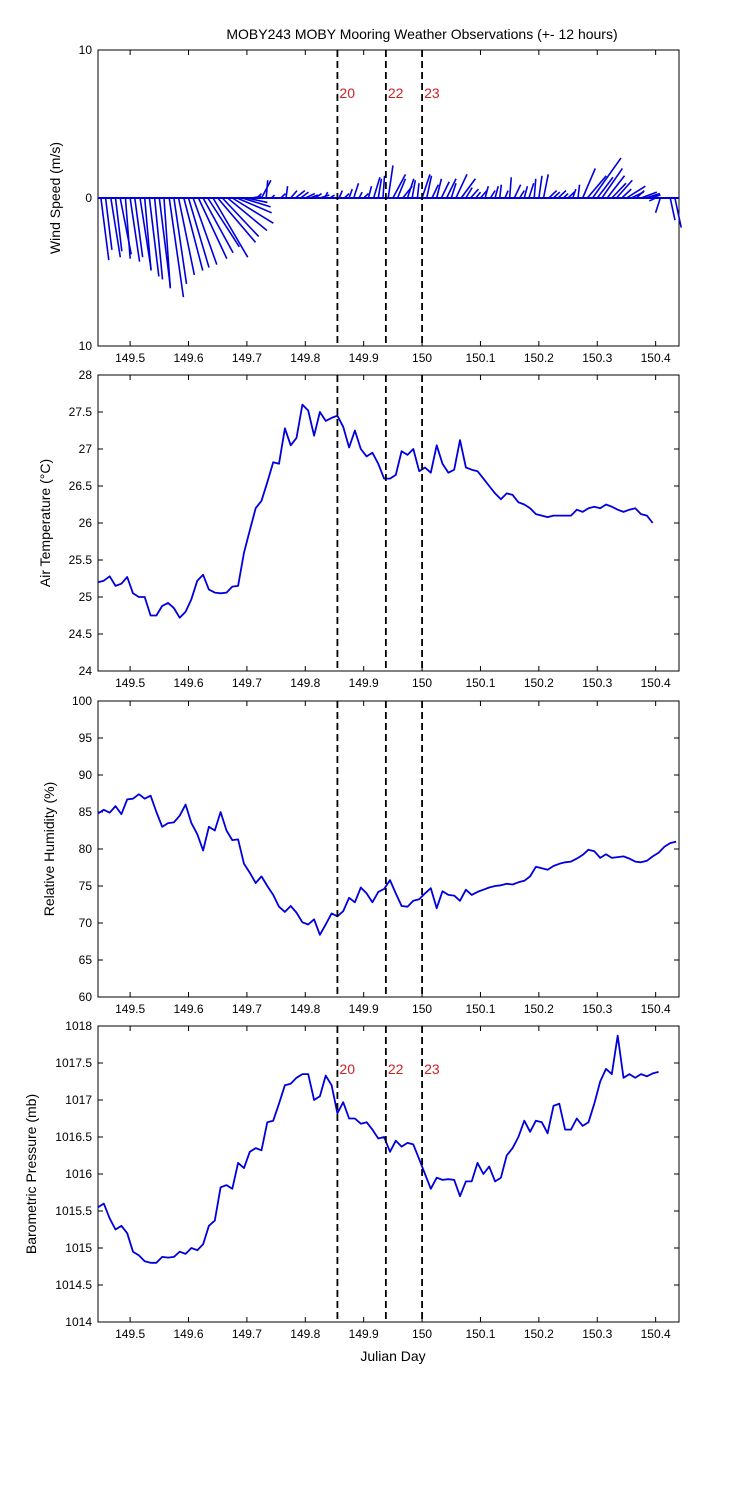 The image size is (750, 1500). What do you see at coordinates (88, 198) in the screenshot?
I see `y-tick-label: 0` at bounding box center [88, 198].